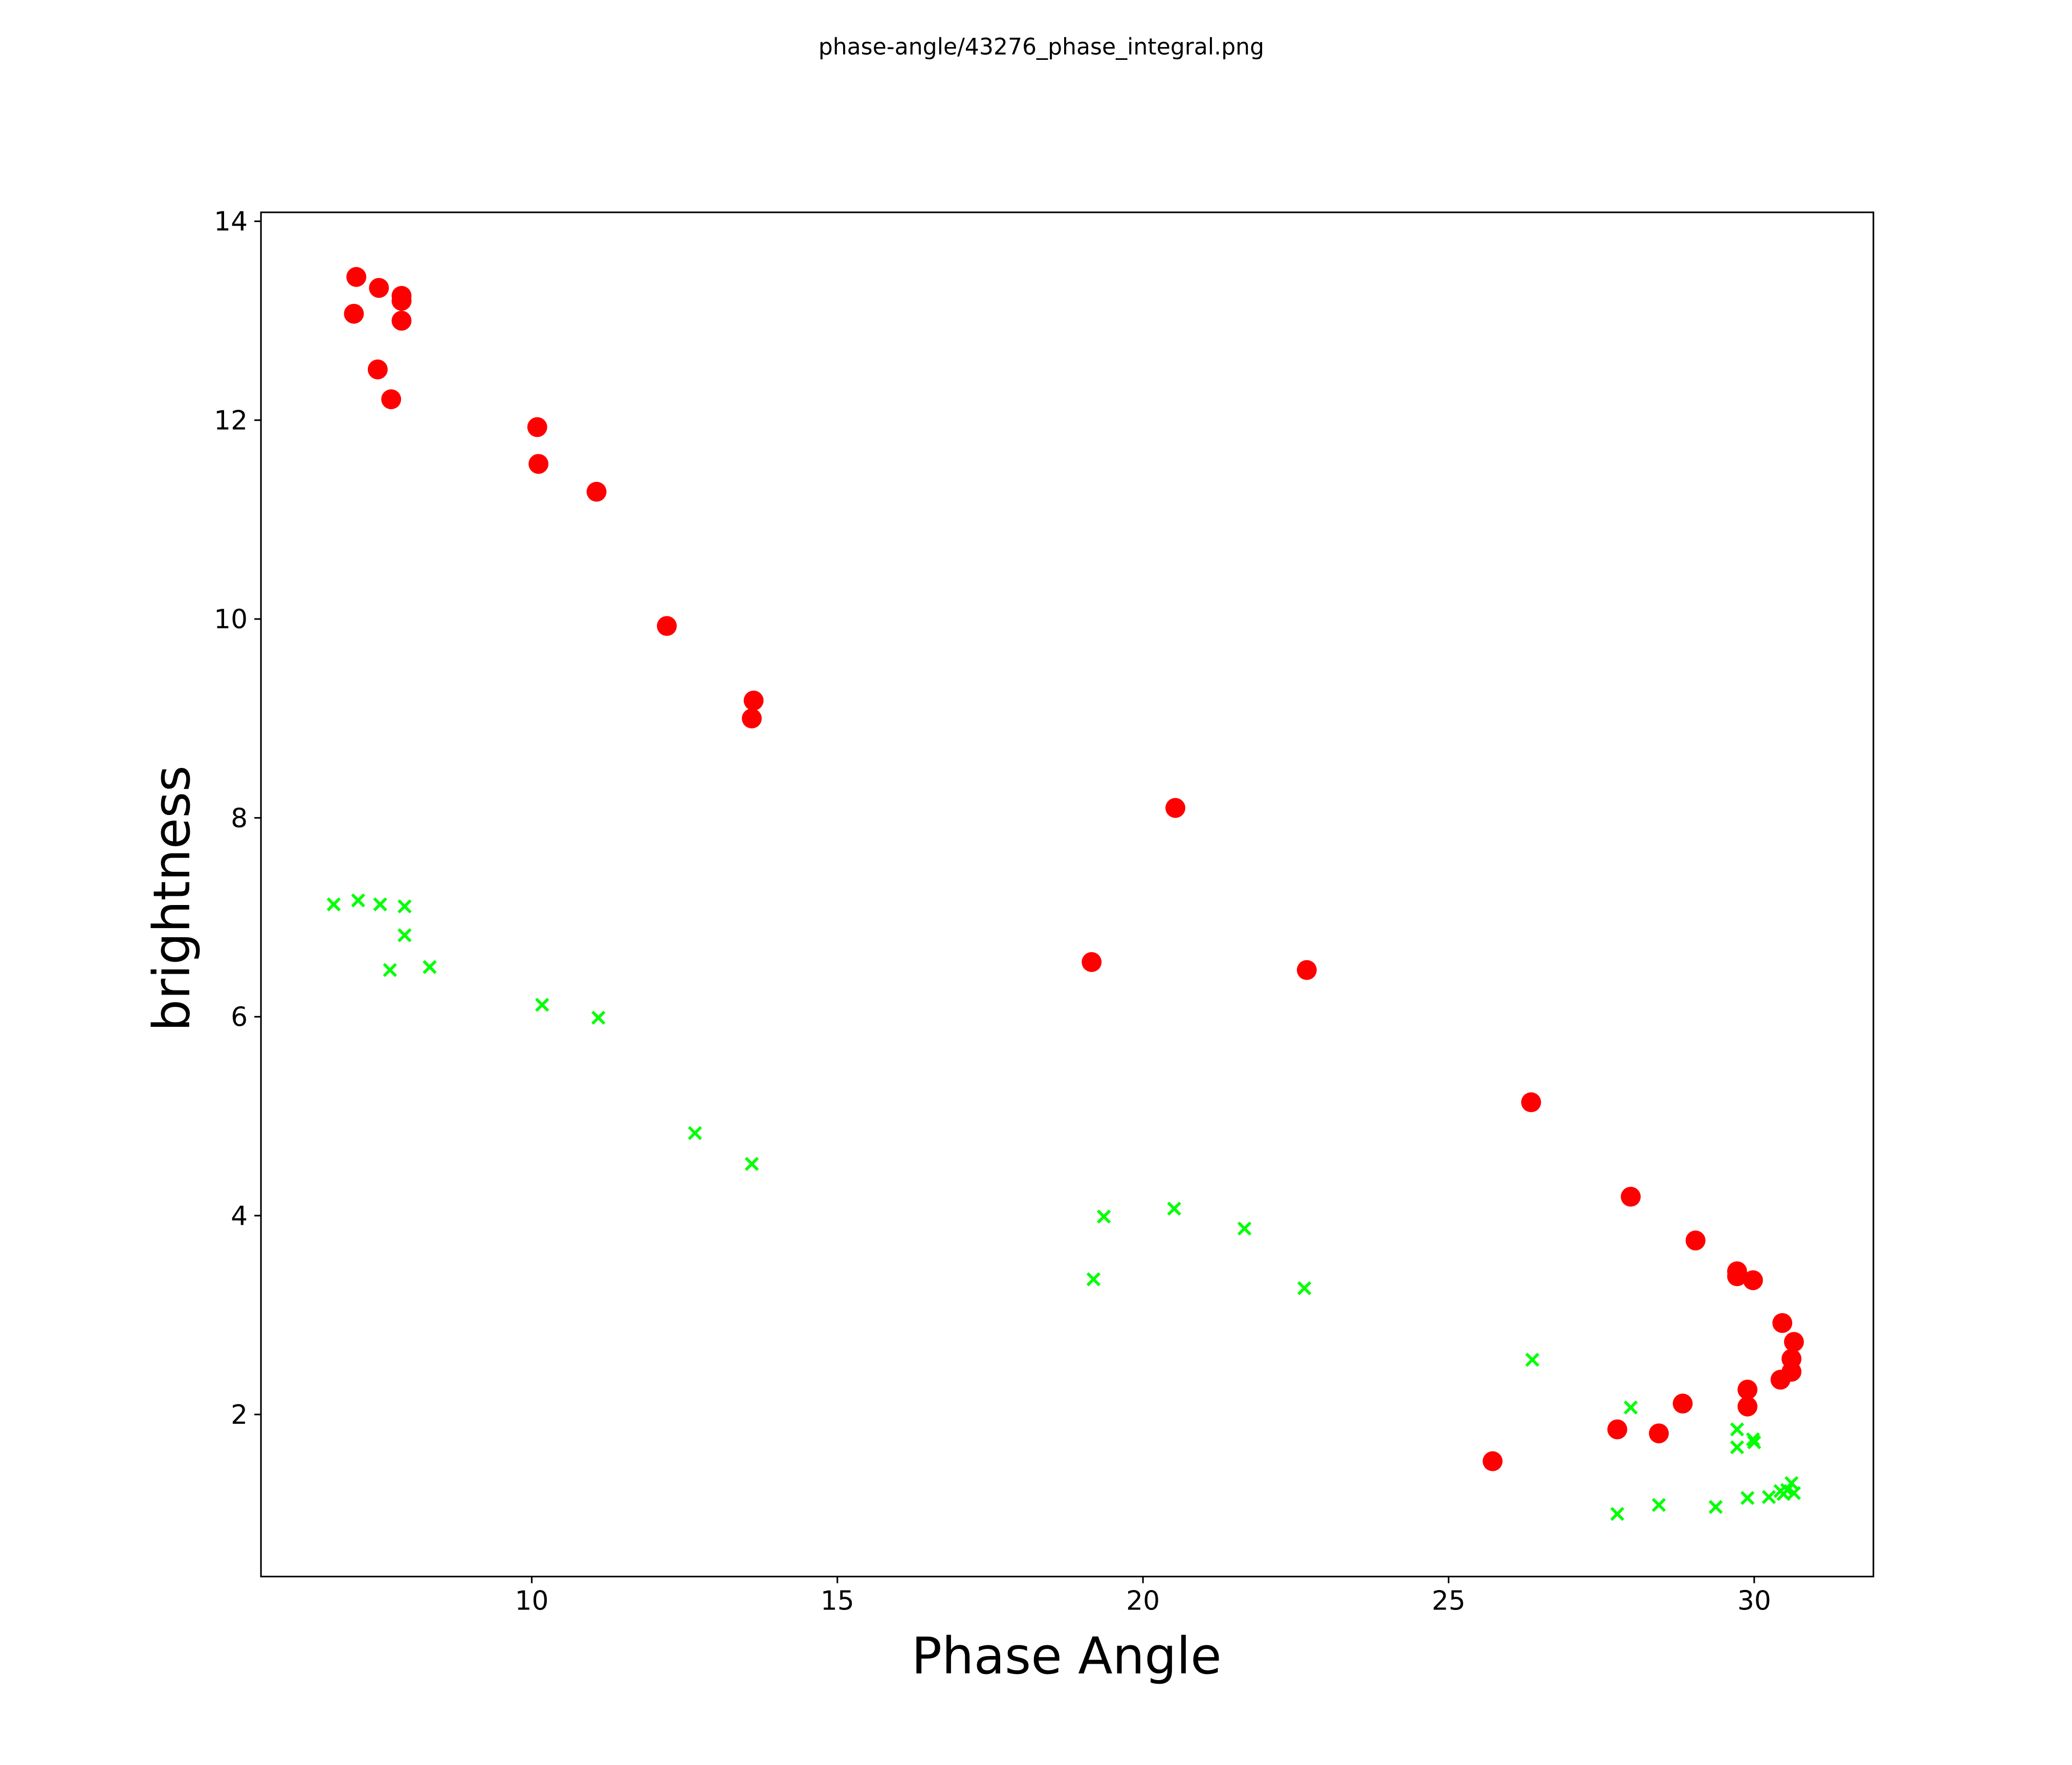 Image resolution: width=2072 pixels, height=1765 pixels. I want to click on figure-title: phase-angle/43276_phase_integral.png, so click(1041, 47).